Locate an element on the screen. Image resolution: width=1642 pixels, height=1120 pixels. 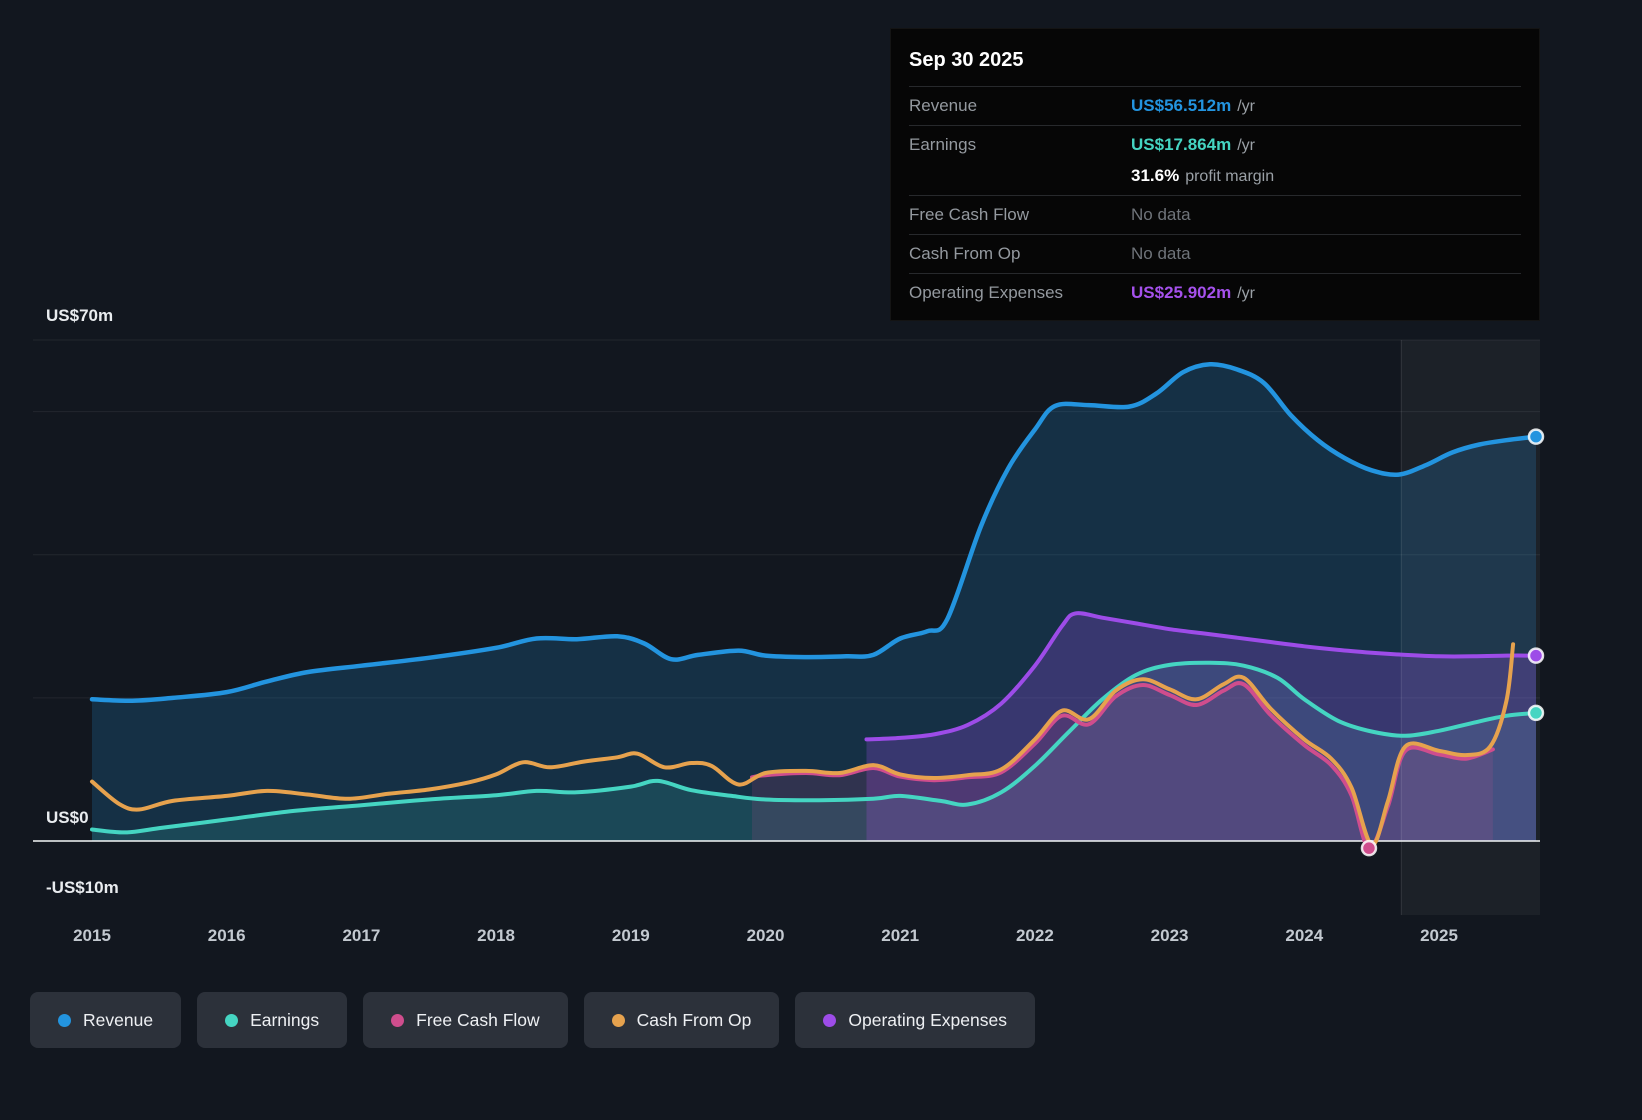
x-axis-tick-2023: 2023 is located at coordinates (1169, 935).